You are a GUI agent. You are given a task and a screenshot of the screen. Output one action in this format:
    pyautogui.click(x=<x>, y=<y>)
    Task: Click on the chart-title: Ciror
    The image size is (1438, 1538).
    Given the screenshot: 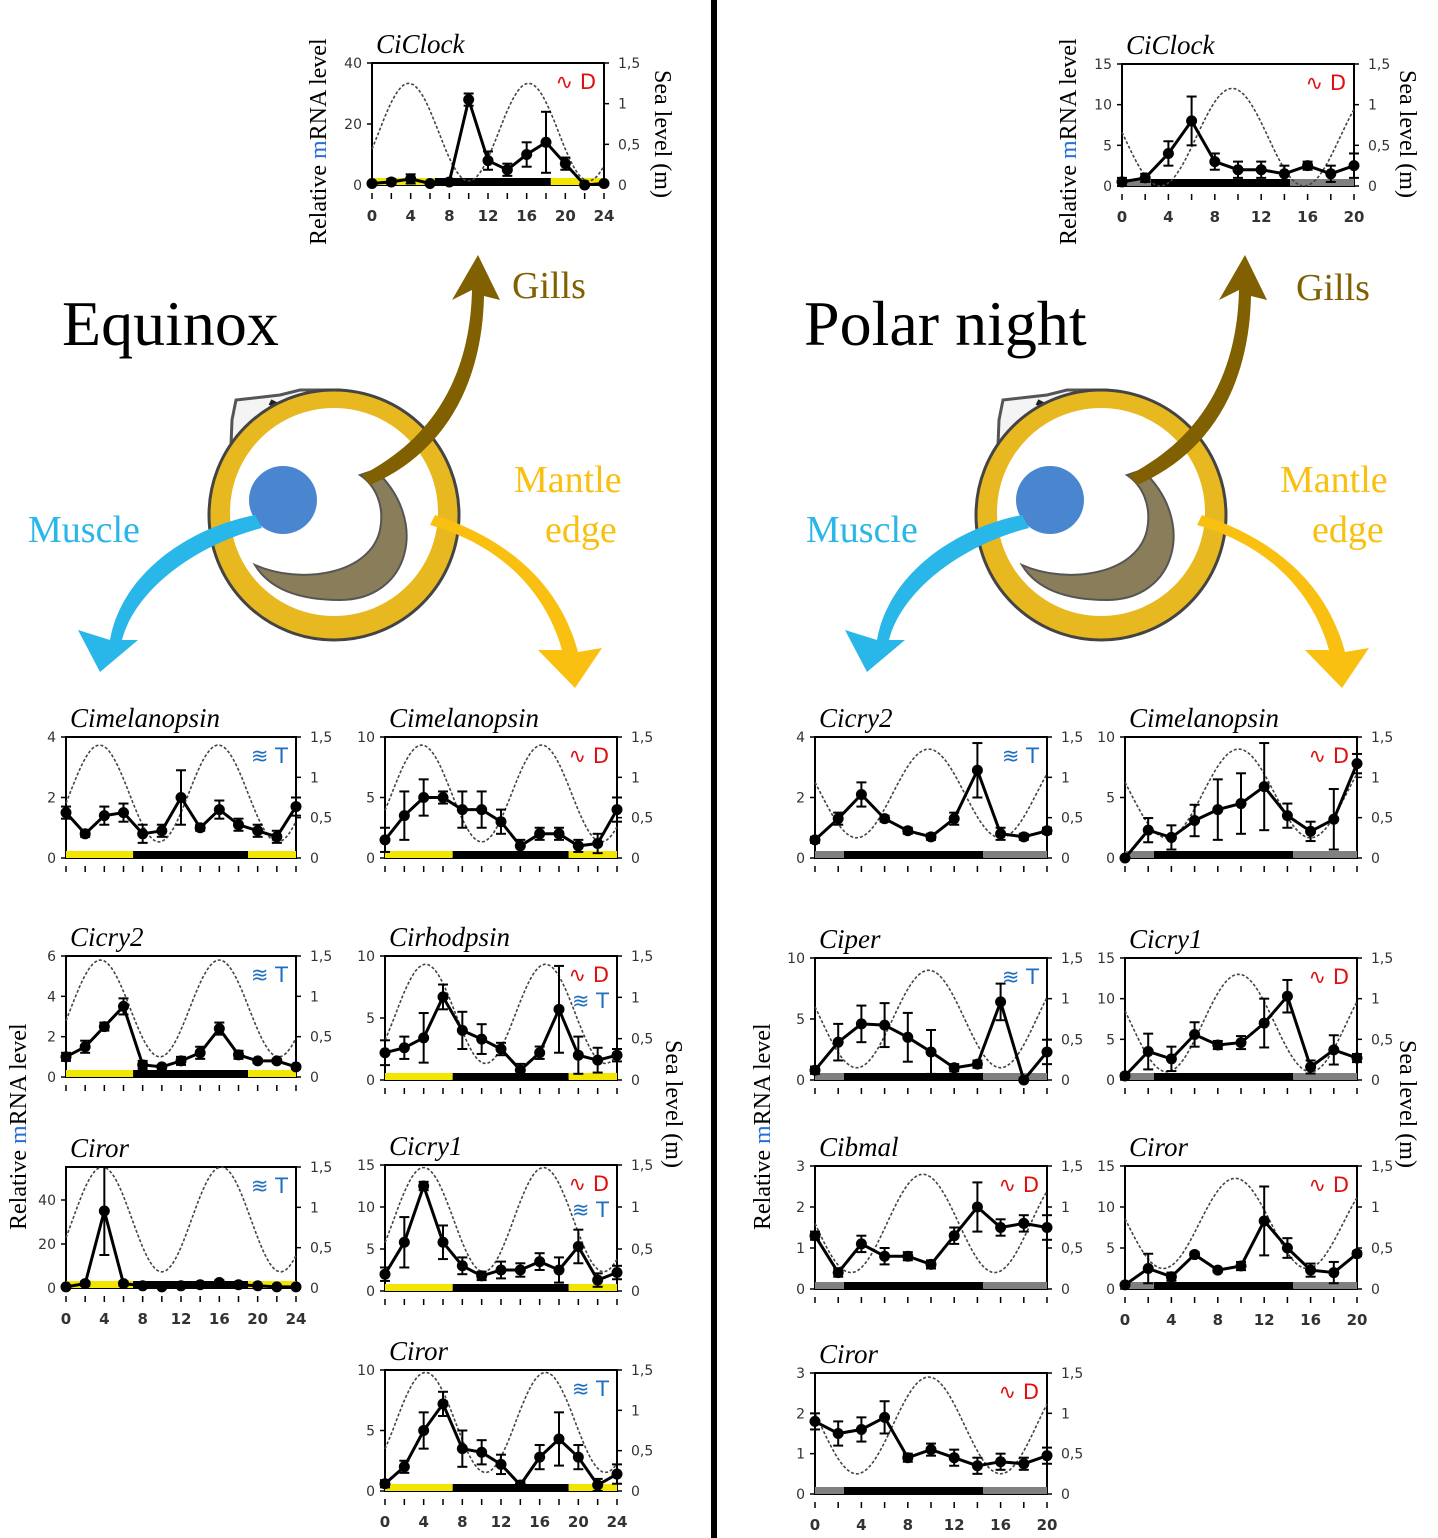 What is the action you would take?
    pyautogui.click(x=100, y=1148)
    